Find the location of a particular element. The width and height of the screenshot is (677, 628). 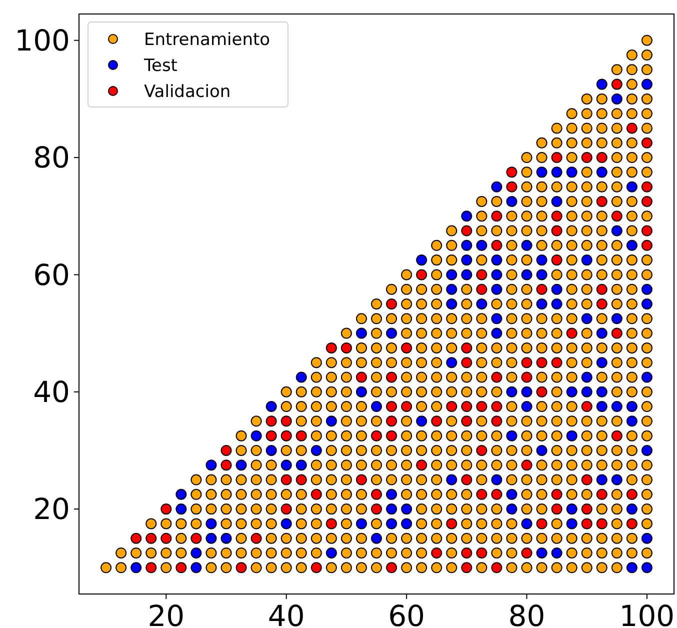

x-tick-label: 100 is located at coordinates (647, 613).